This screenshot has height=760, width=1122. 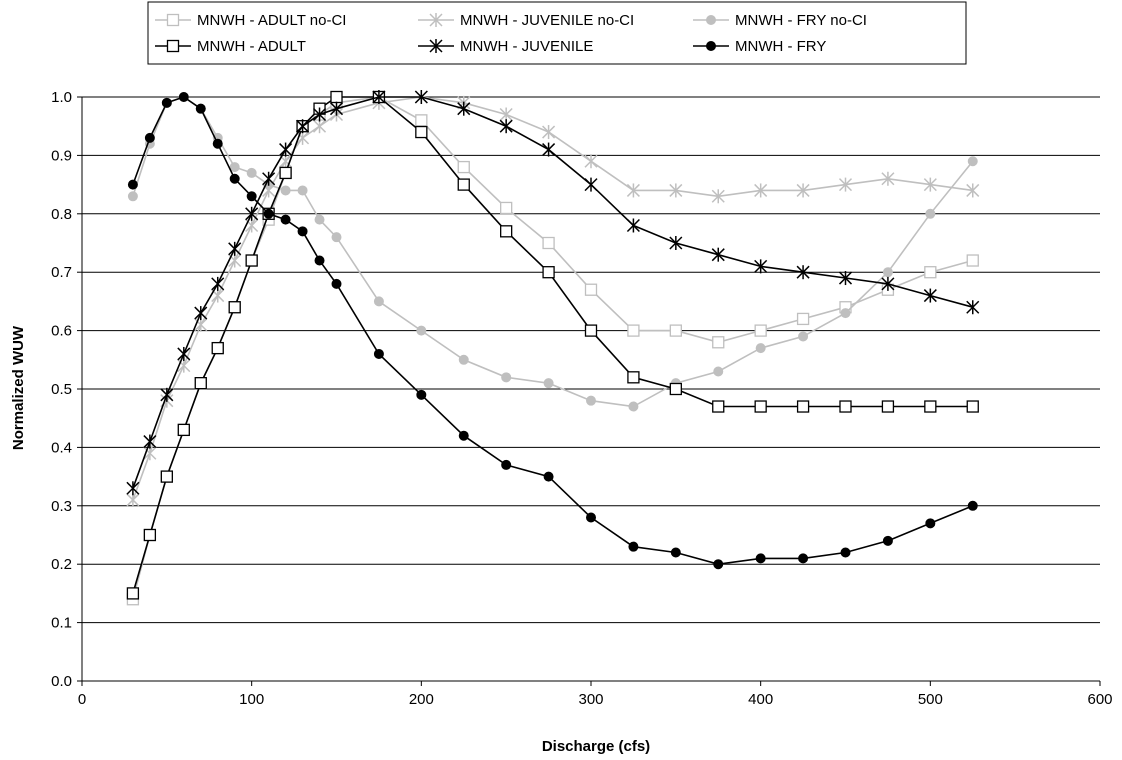 What do you see at coordinates (759, 46) in the screenshot?
I see `legend-entry: MNWH - FRY` at bounding box center [759, 46].